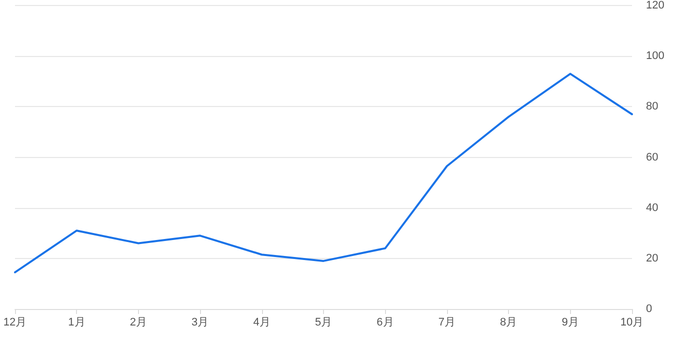 The image size is (682, 345). I want to click on x-tick-label: 3月, so click(200, 322).